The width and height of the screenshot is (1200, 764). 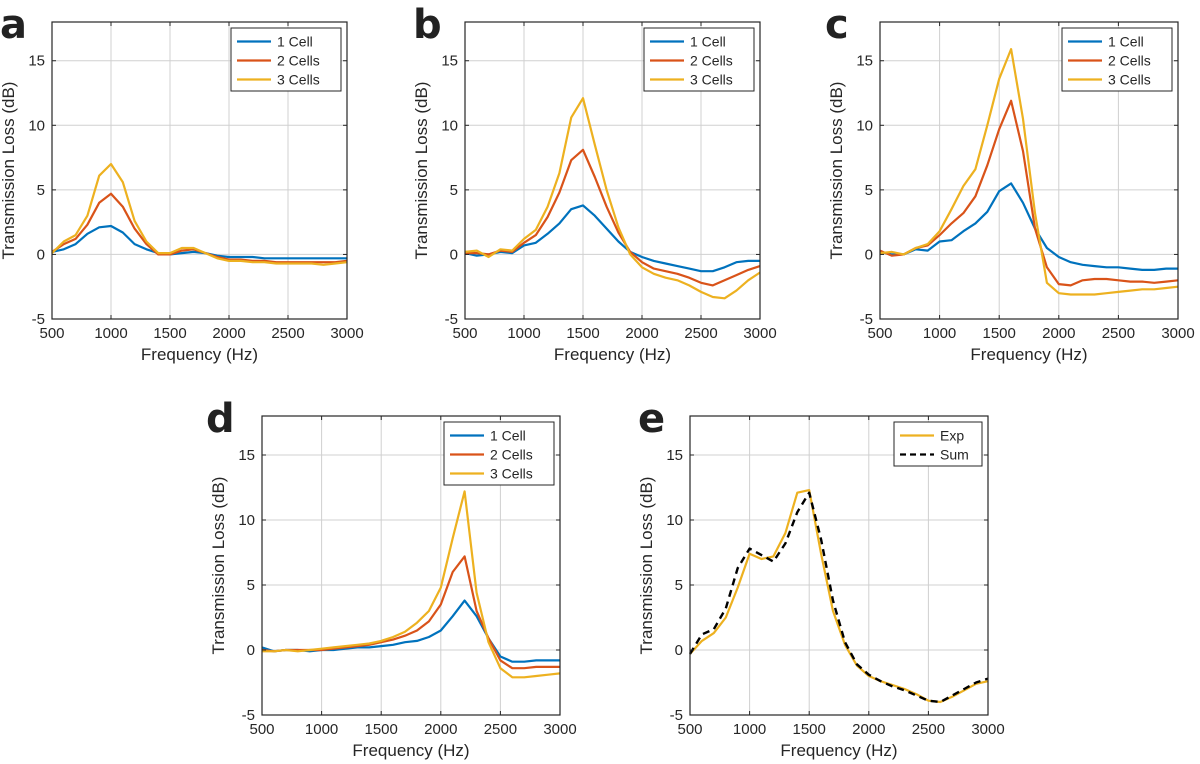 I want to click on legend-label: Sum, so click(x=954, y=455).